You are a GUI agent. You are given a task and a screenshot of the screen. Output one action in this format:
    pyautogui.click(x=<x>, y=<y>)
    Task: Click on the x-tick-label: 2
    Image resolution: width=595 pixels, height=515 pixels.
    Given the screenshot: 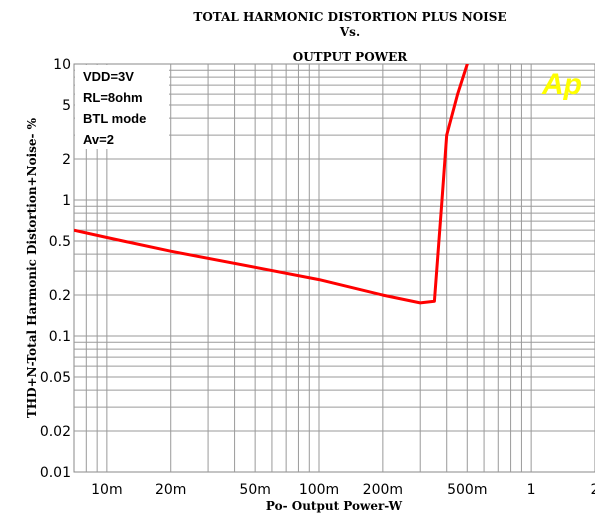 What is the action you would take?
    pyautogui.click(x=593, y=490)
    